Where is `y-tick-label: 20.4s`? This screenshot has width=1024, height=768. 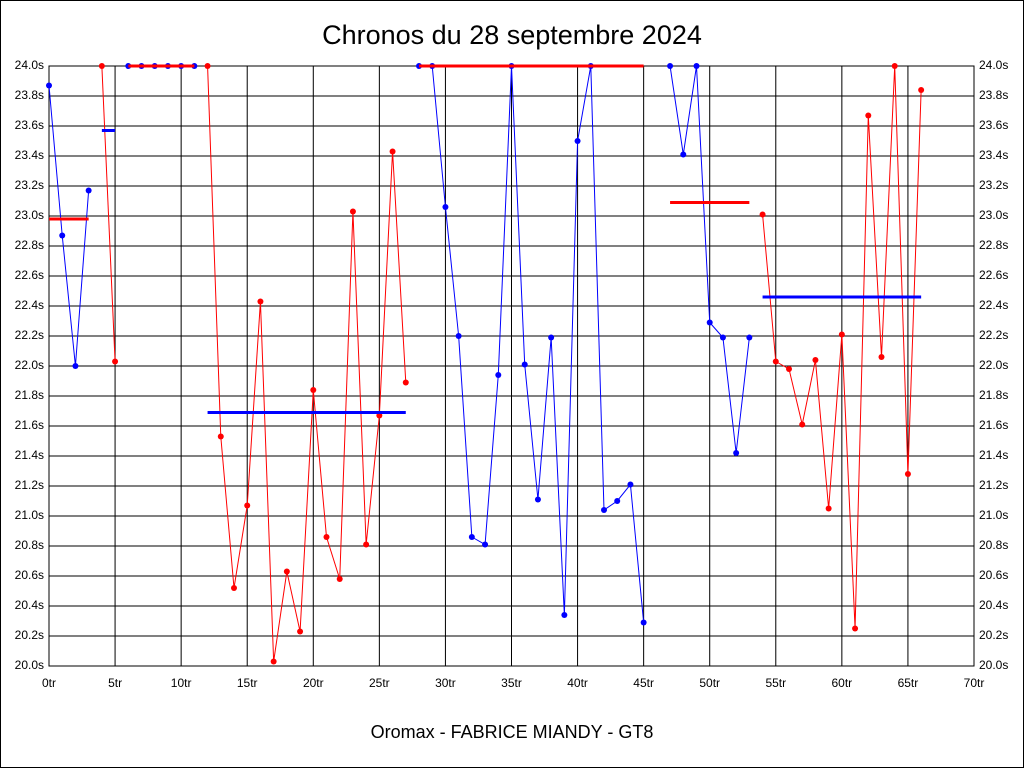
y-tick-label: 20.4s is located at coordinates (29, 605).